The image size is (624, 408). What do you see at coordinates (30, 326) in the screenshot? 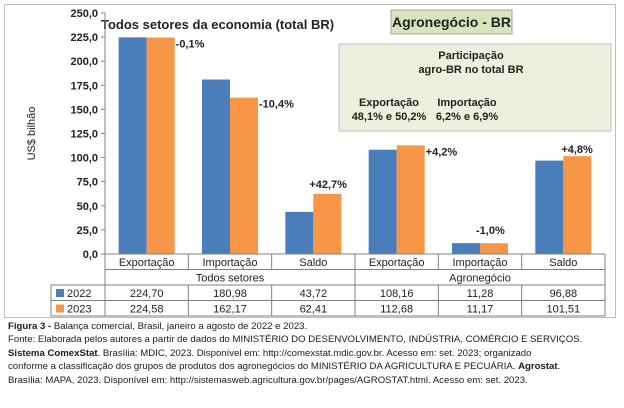
I see `caption-figure-label: Figura 3 -` at bounding box center [30, 326].